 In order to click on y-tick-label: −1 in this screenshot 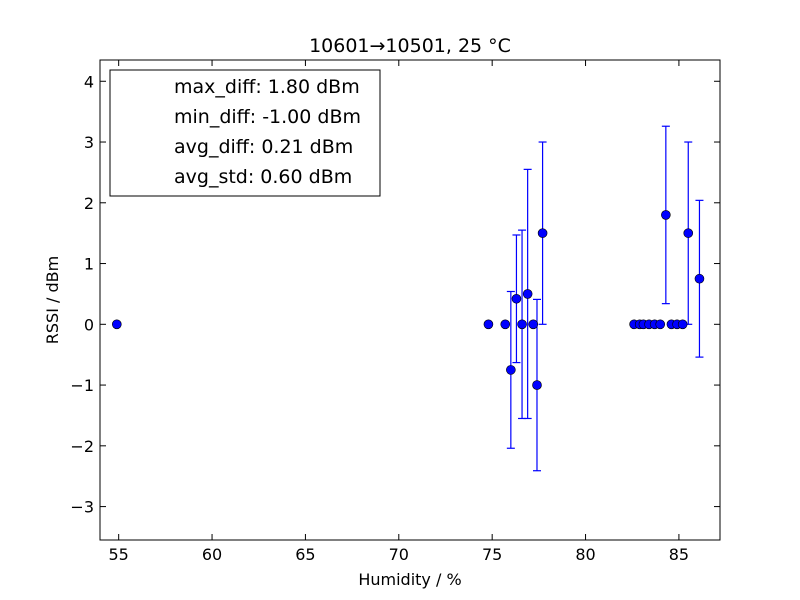, I will do `click(82, 385)`.